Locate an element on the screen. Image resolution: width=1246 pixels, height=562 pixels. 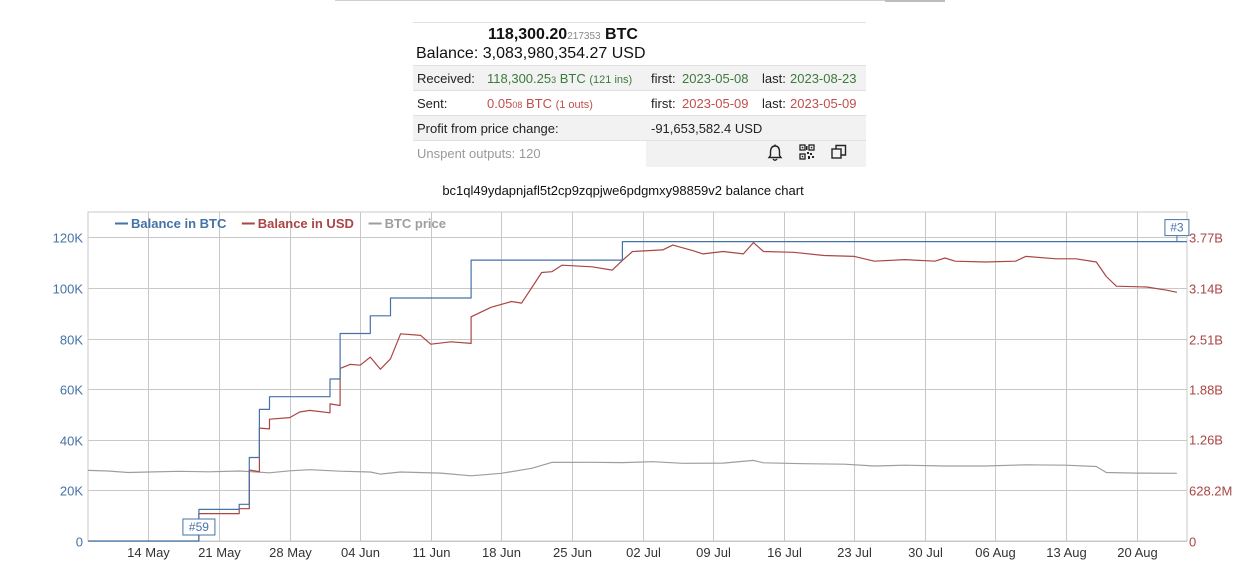
x-tick-label: 28 May is located at coordinates (290, 552).